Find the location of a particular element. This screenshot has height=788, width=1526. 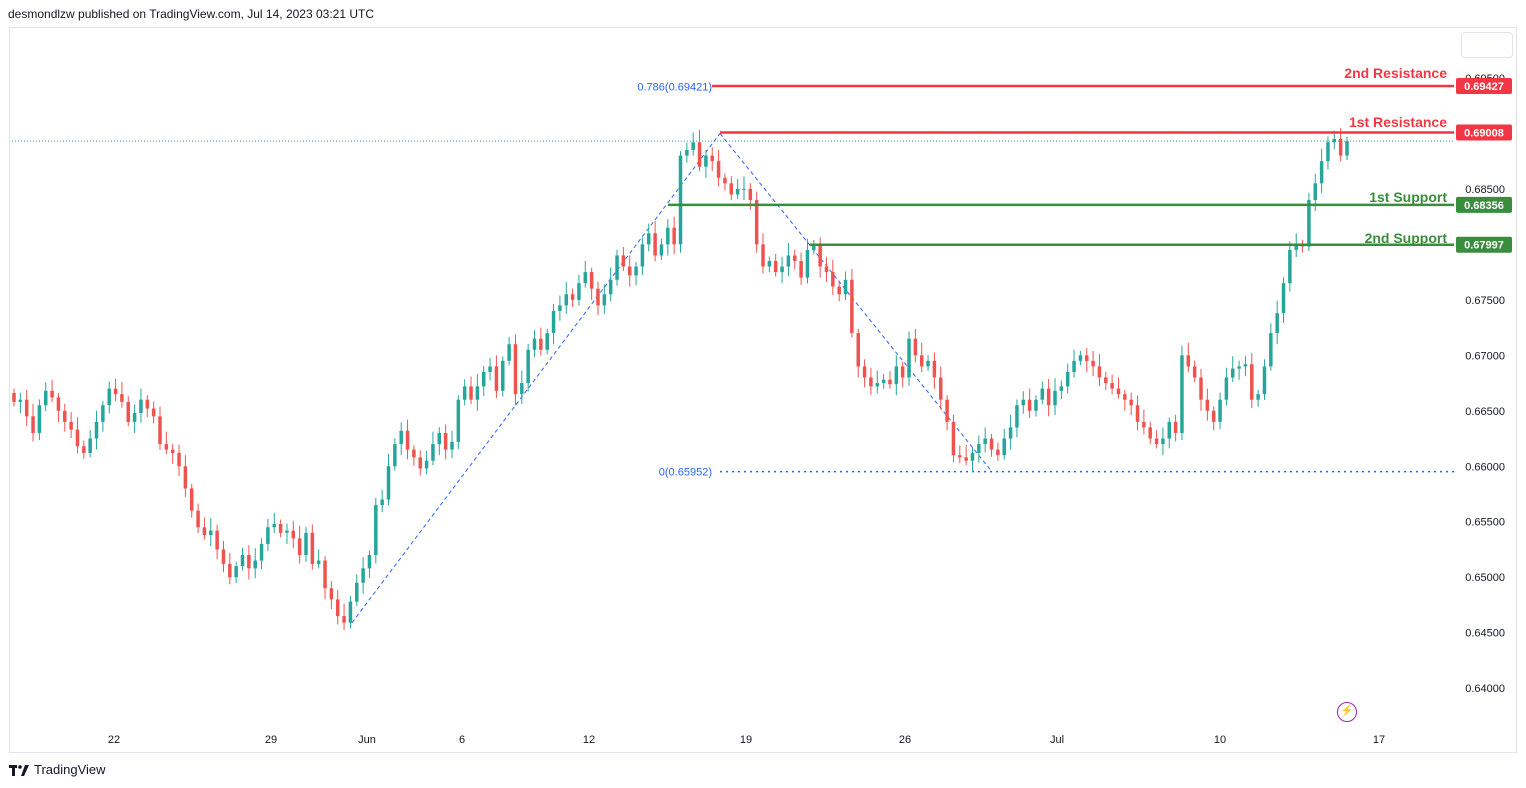

x-tick-label-3: 6 is located at coordinates (462, 740).